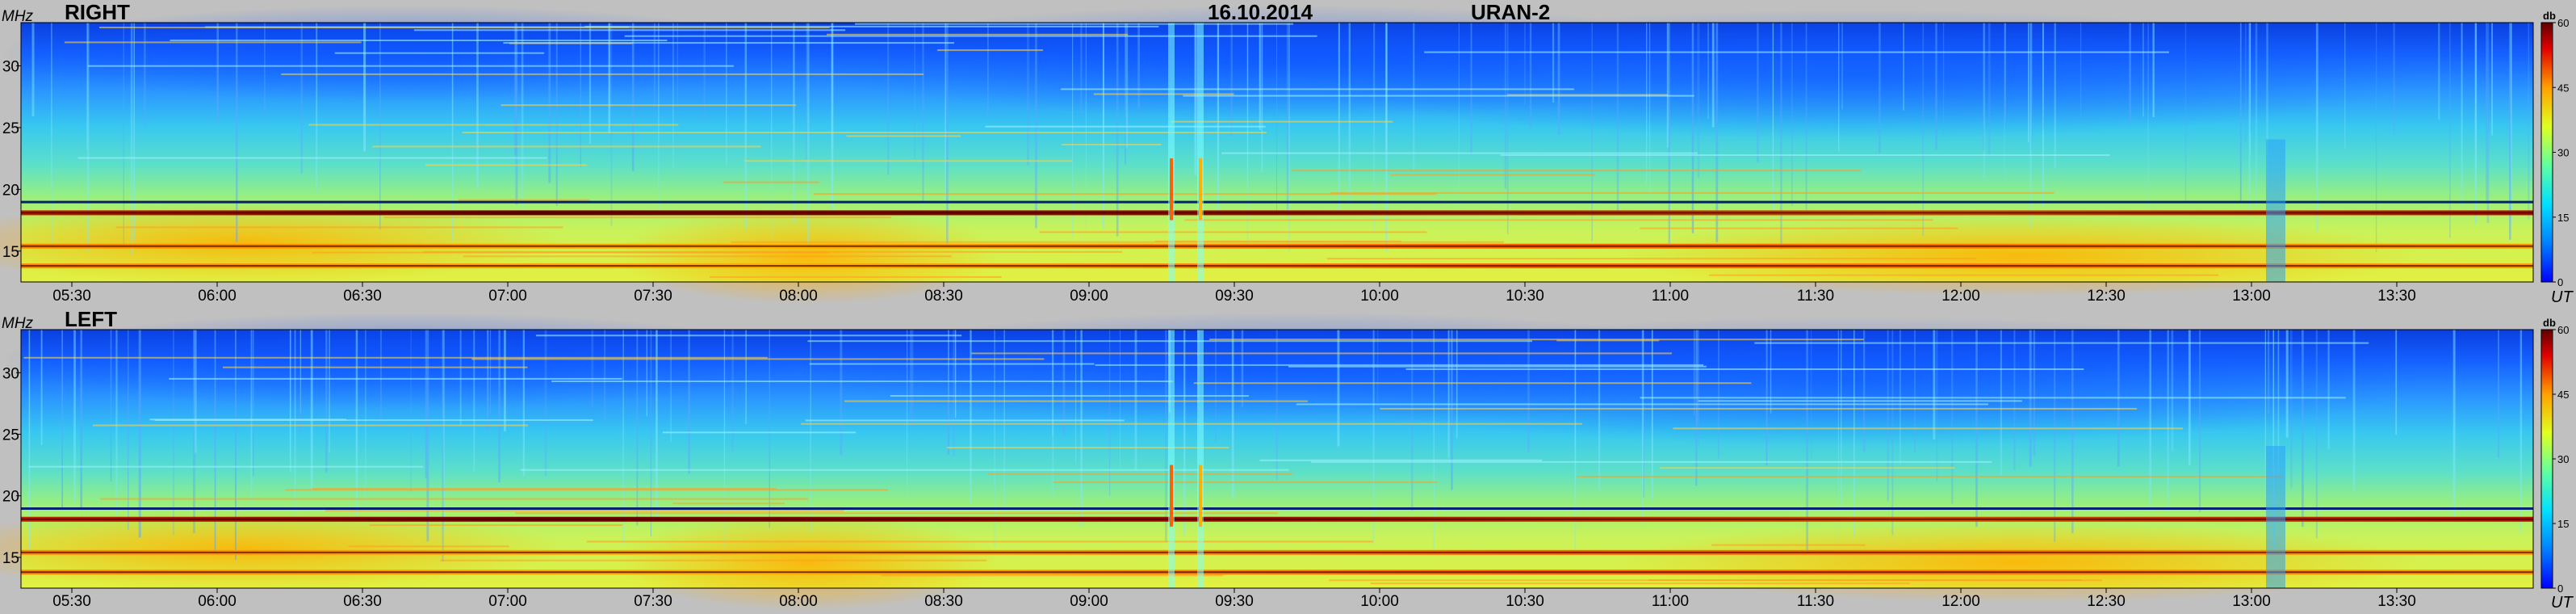  Describe the element at coordinates (2252, 601) in the screenshot. I see `x-tick-label: 13:00` at that location.